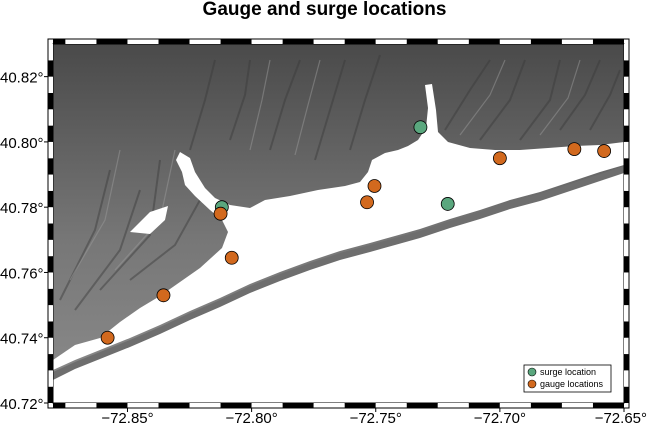 The width and height of the screenshot is (649, 425). What do you see at coordinates (405, 219) in the screenshot?
I see `inlet-central` at bounding box center [405, 219].